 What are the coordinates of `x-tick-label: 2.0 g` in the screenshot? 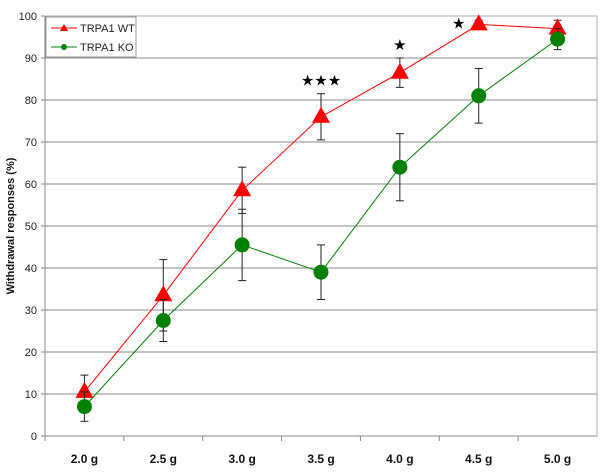 It's located at (84, 459).